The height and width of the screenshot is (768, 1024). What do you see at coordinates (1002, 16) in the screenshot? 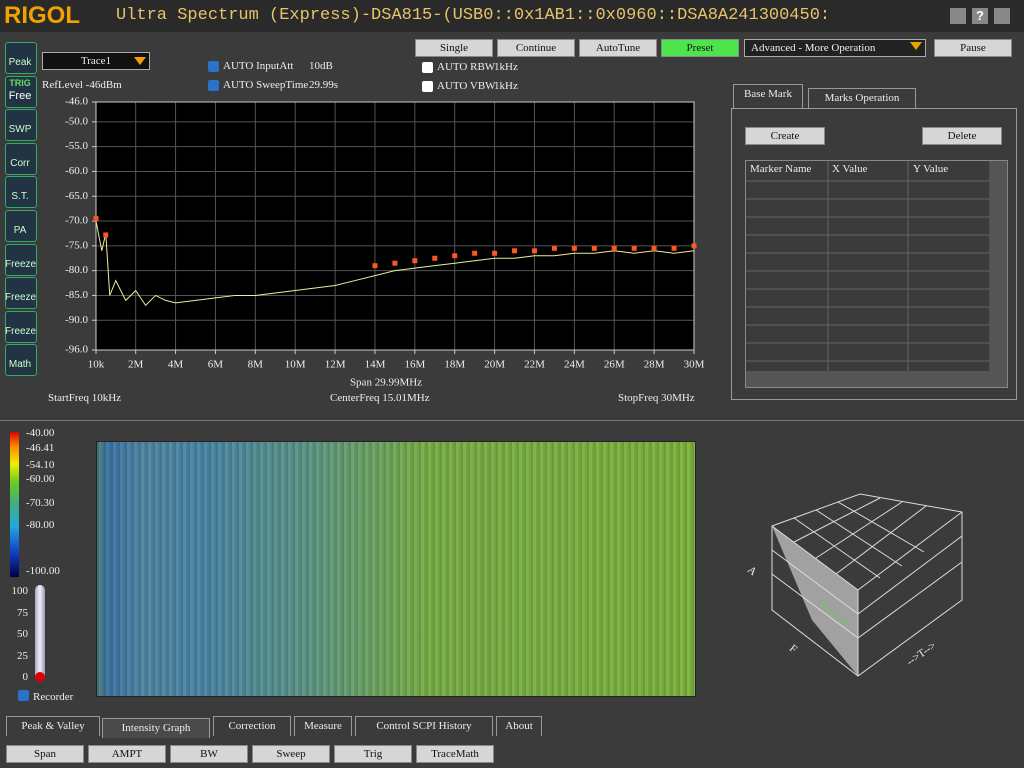
I see `close` at bounding box center [1002, 16].